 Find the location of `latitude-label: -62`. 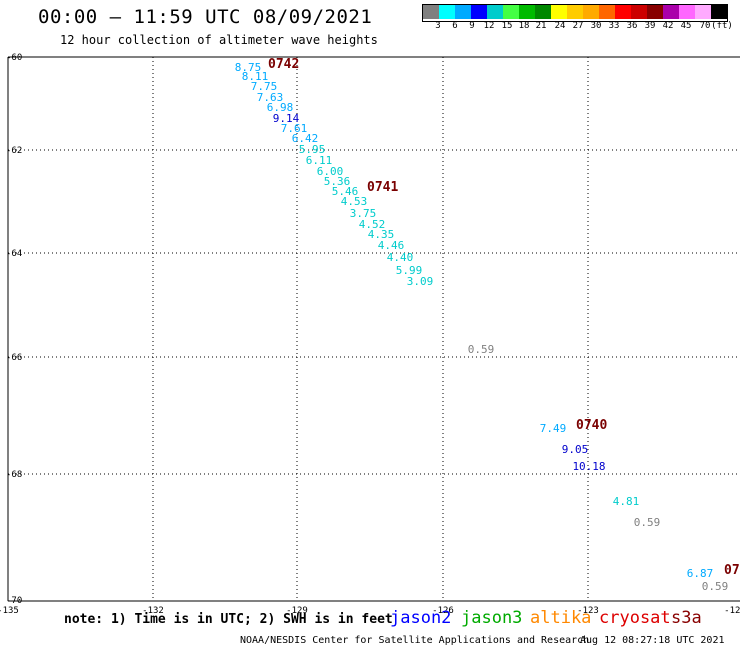

latitude-label: -62 is located at coordinates (14, 151).